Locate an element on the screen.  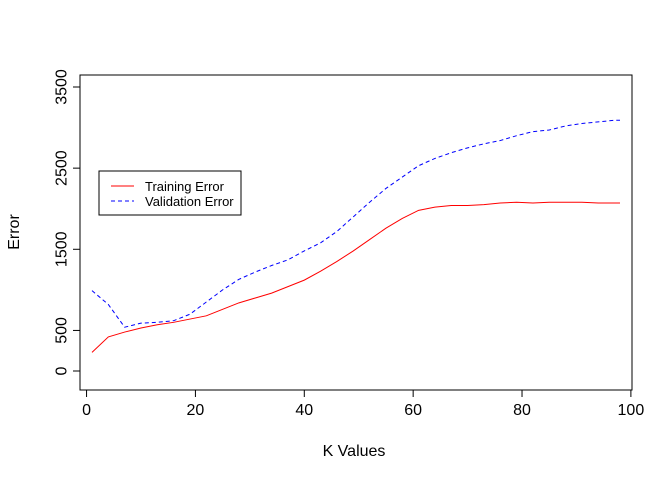
legend-box is located at coordinates (170, 193).